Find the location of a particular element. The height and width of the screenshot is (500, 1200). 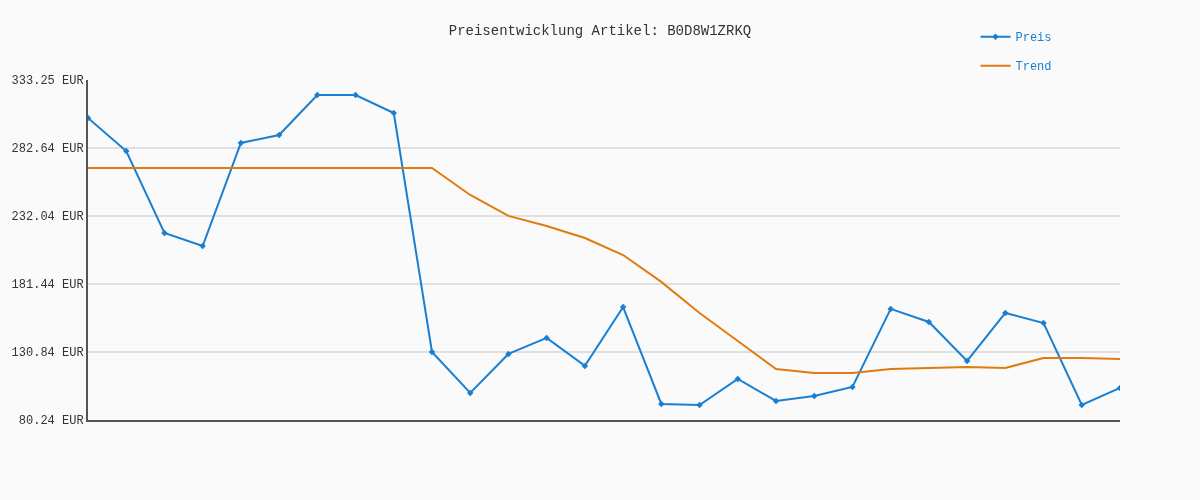

legend-label: Preis is located at coordinates (1033, 38).